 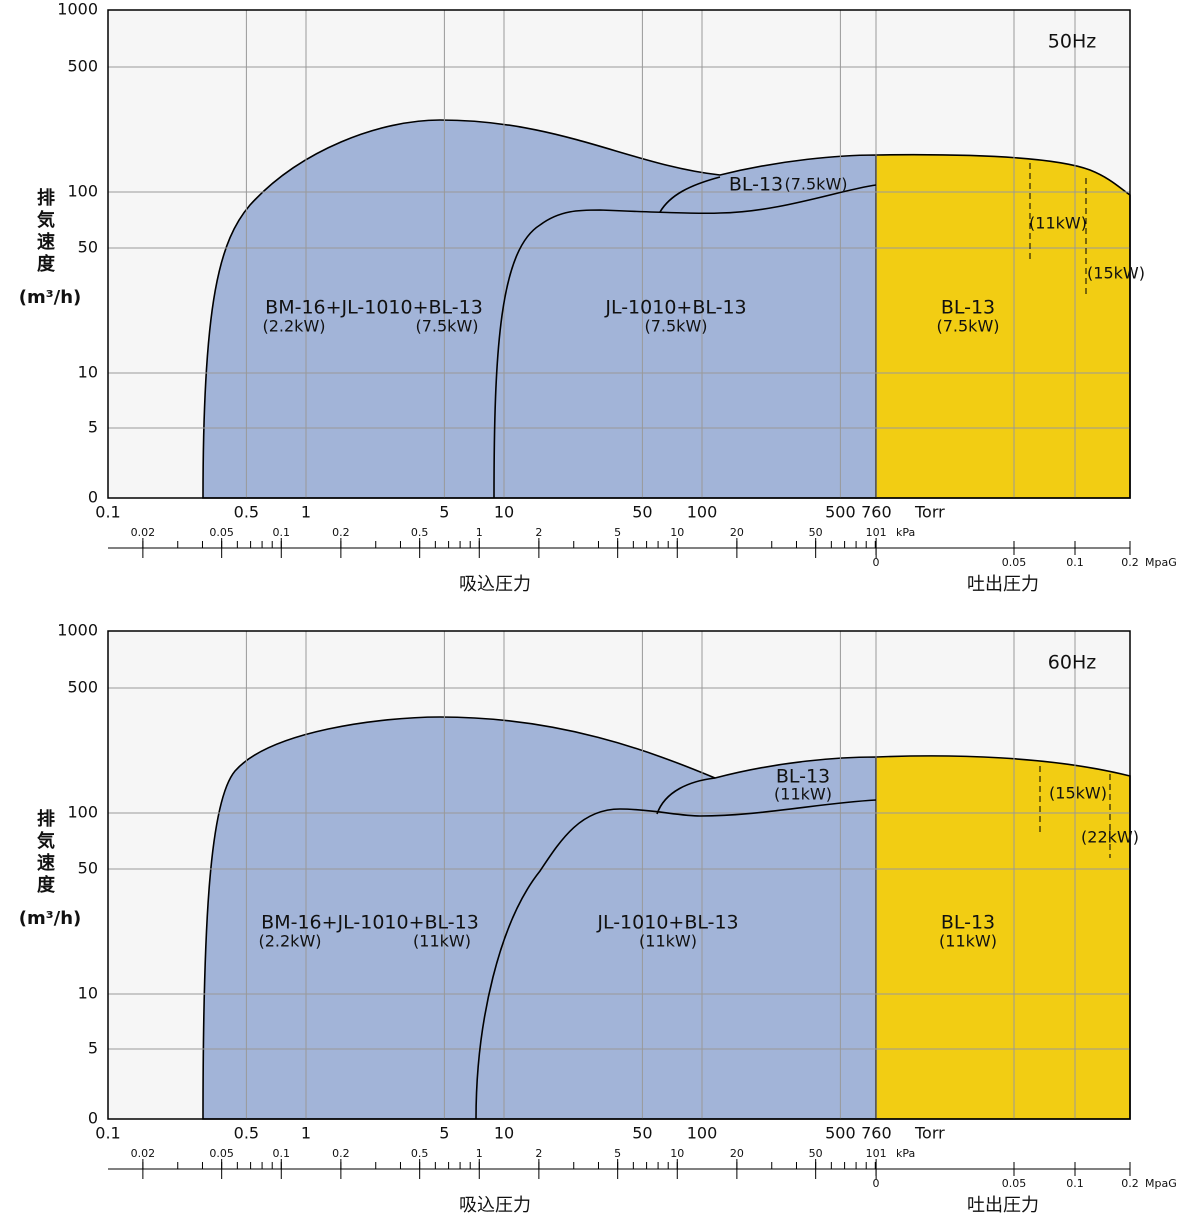 I want to click on kpa-tick-label: 5, so click(x=617, y=532).